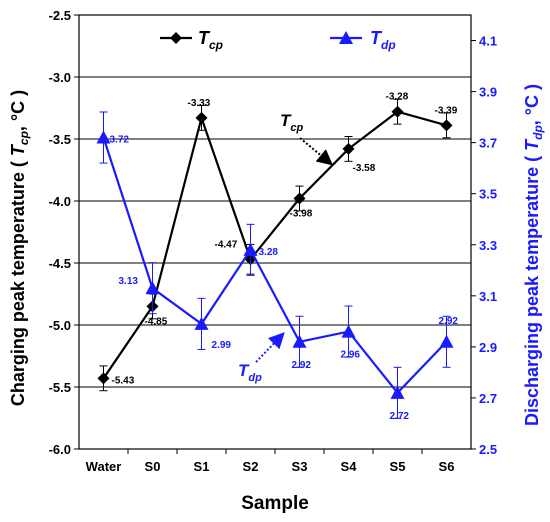 This screenshot has height=522, width=550. I want to click on x-axis-tick-label: S0, so click(153, 466).